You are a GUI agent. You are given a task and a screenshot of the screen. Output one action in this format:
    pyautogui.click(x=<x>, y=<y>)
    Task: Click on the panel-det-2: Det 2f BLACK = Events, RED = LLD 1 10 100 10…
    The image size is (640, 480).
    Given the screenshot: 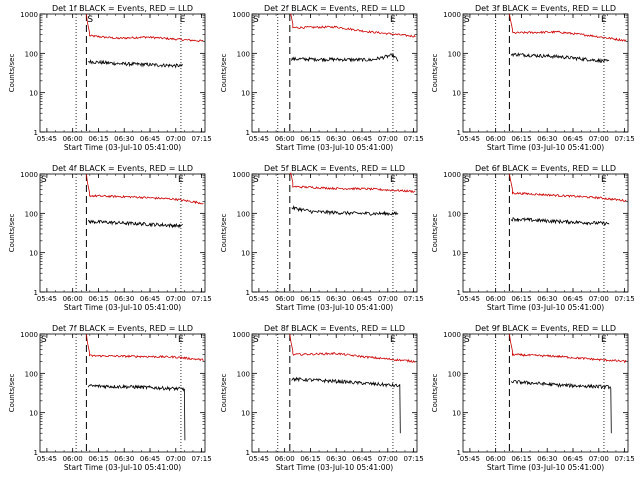 What is the action you would take?
    pyautogui.click(x=322, y=78)
    